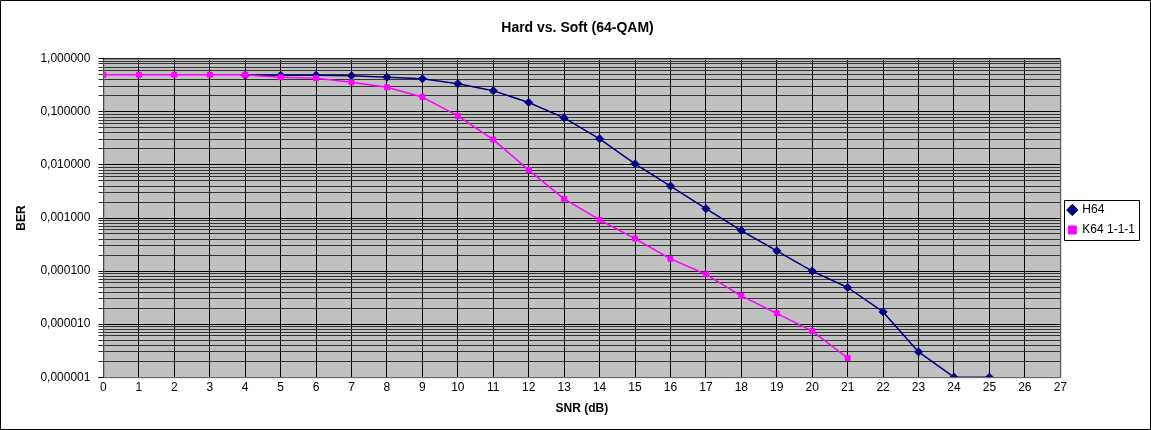 This screenshot has width=1151, height=430. What do you see at coordinates (847, 386) in the screenshot?
I see `x-tick-label: 21` at bounding box center [847, 386].